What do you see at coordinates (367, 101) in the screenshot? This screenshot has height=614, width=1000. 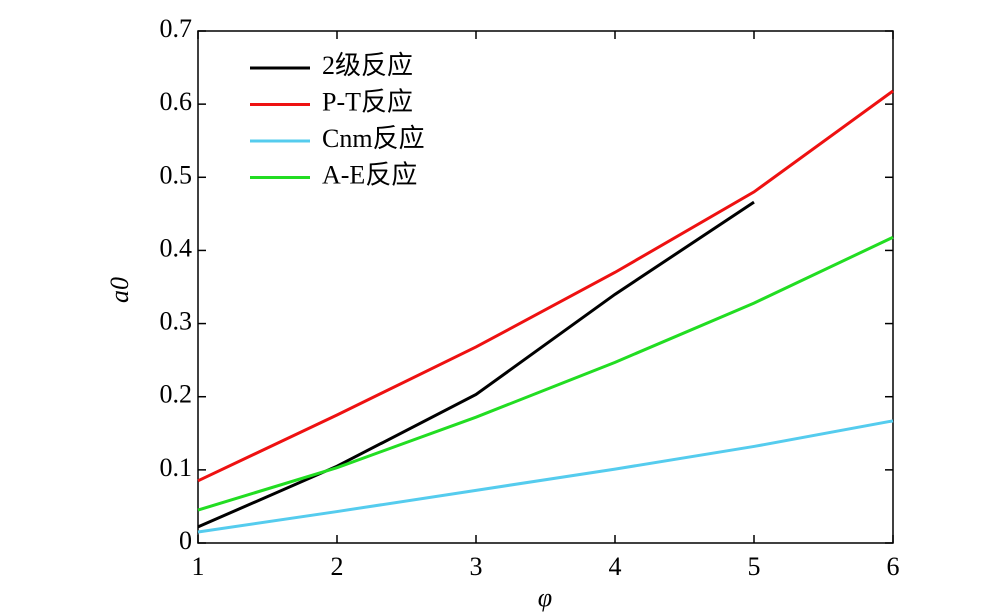 I see `legend-label: P-T反应` at bounding box center [367, 101].